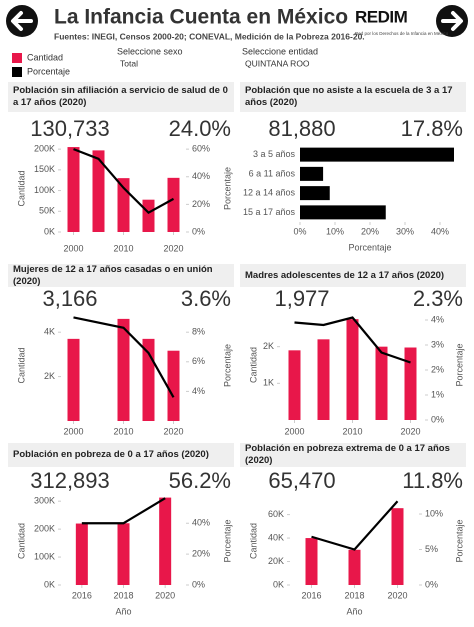 This screenshot has width=474, height=627. What do you see at coordinates (269, 193) in the screenshot?
I see `category-label: 12 a 14 años` at bounding box center [269, 193].